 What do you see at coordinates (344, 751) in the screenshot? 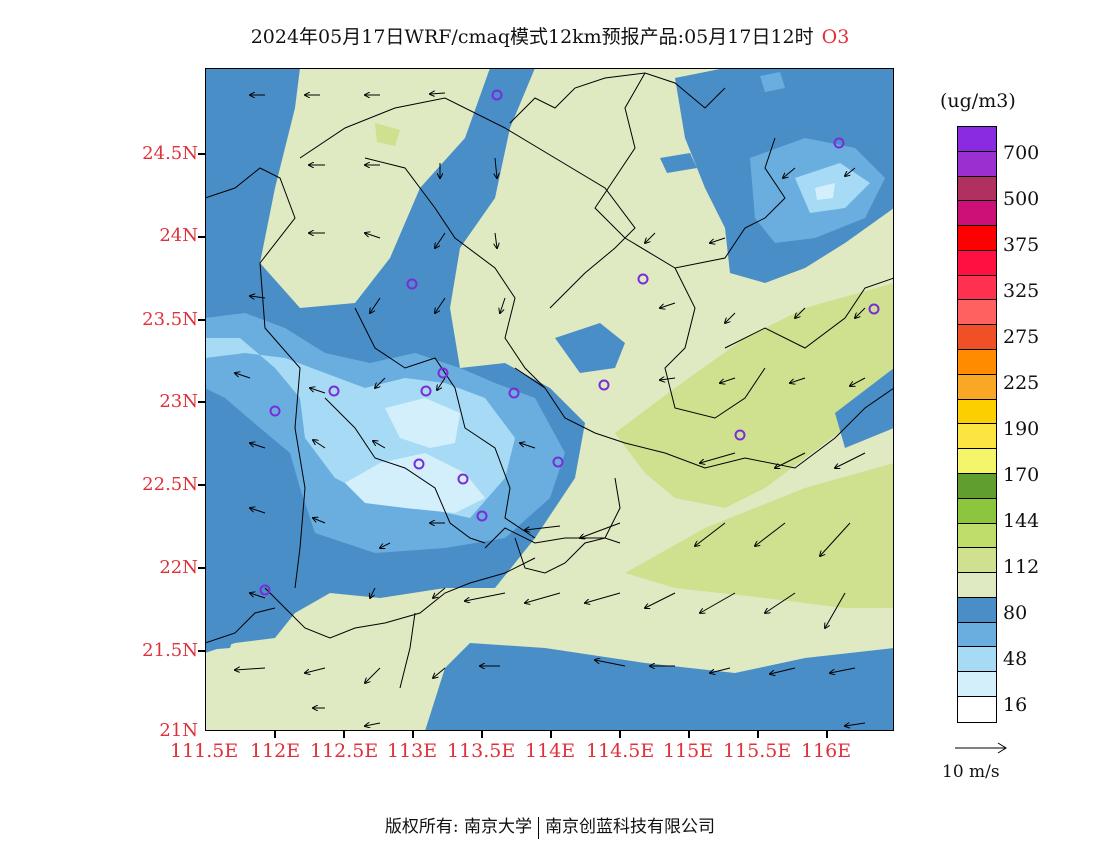
I see `x-label-112.5E: 112.5E` at bounding box center [344, 751].